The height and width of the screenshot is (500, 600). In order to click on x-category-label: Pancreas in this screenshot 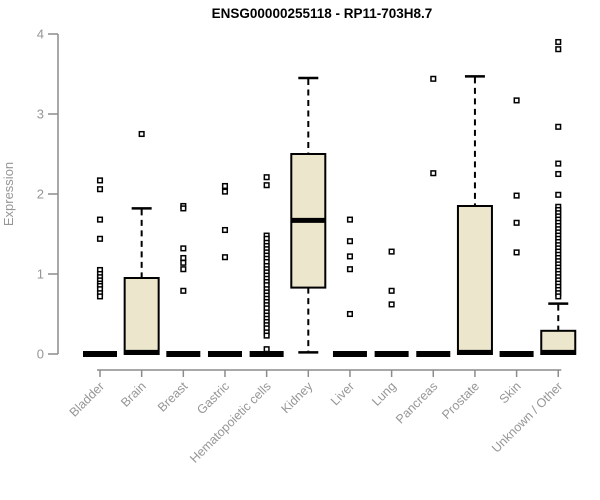, I will do `click(416, 402)`.